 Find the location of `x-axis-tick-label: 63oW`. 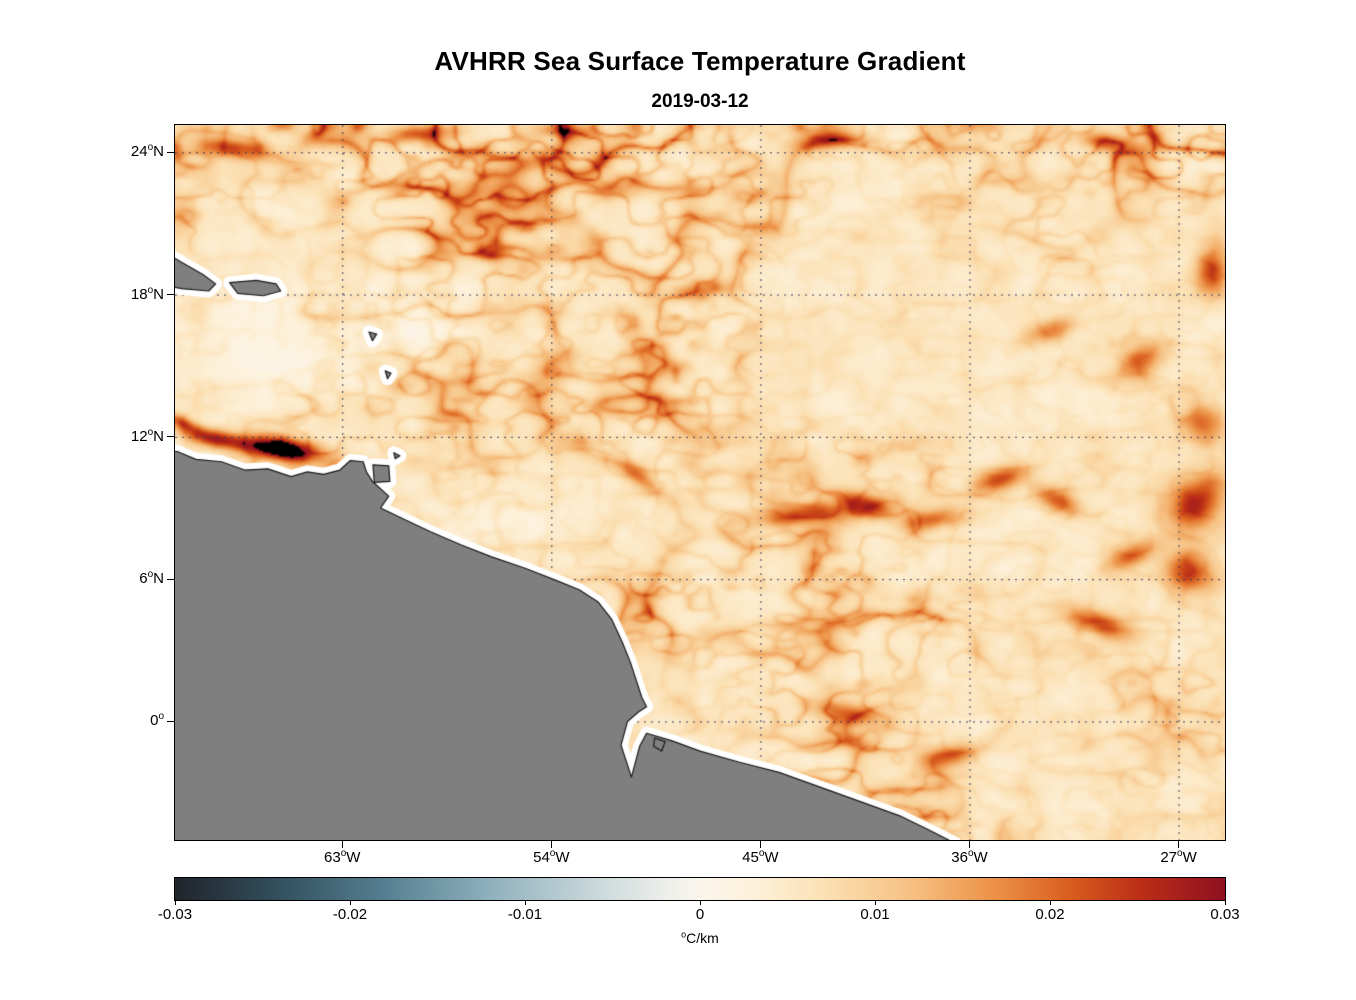

x-axis-tick-label: 63oW is located at coordinates (342, 857).